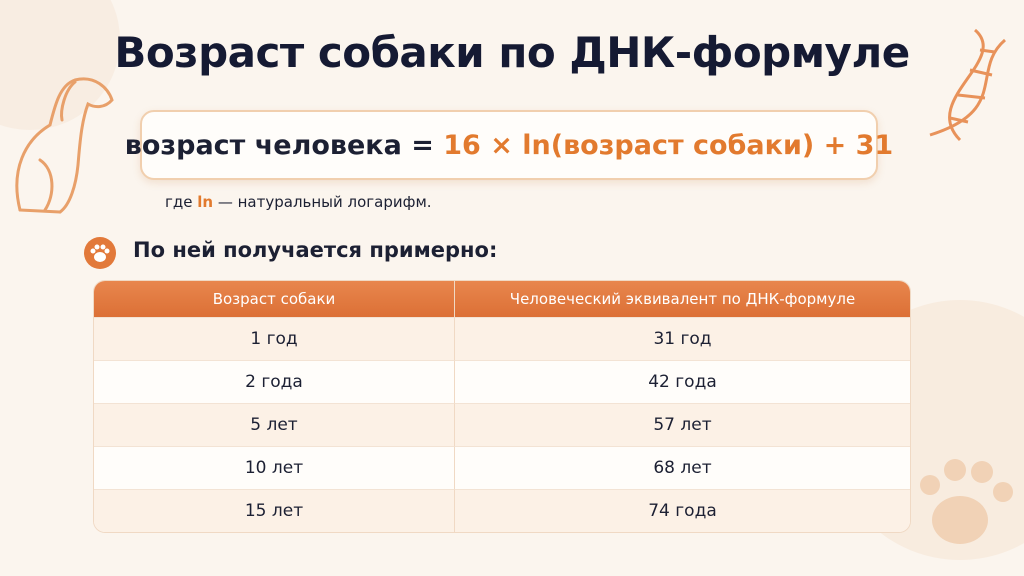 Image resolution: width=1024 pixels, height=576 pixels. I want to click on note-prefix: где, so click(181, 202).